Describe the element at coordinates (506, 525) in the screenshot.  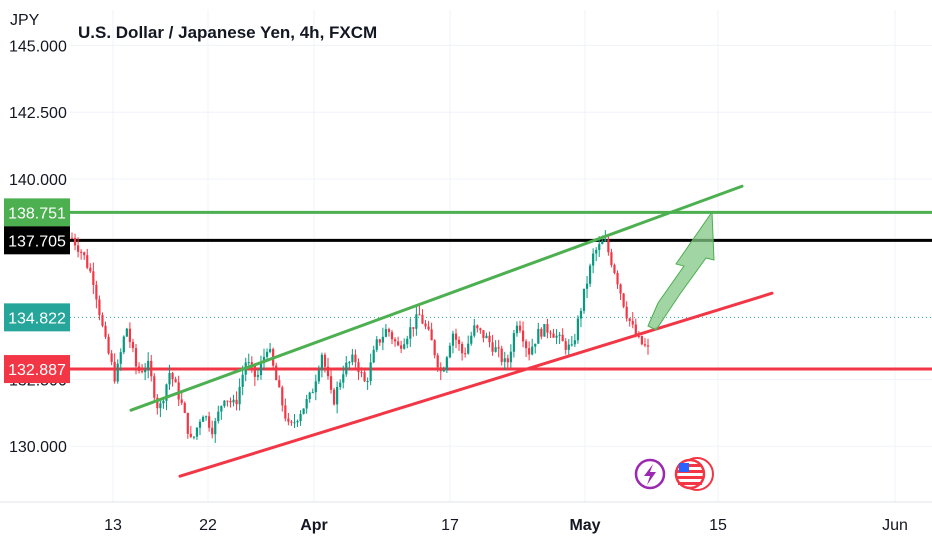
I see `x-axis: 13 22 Apr 17 May 15 Jun` at that location.